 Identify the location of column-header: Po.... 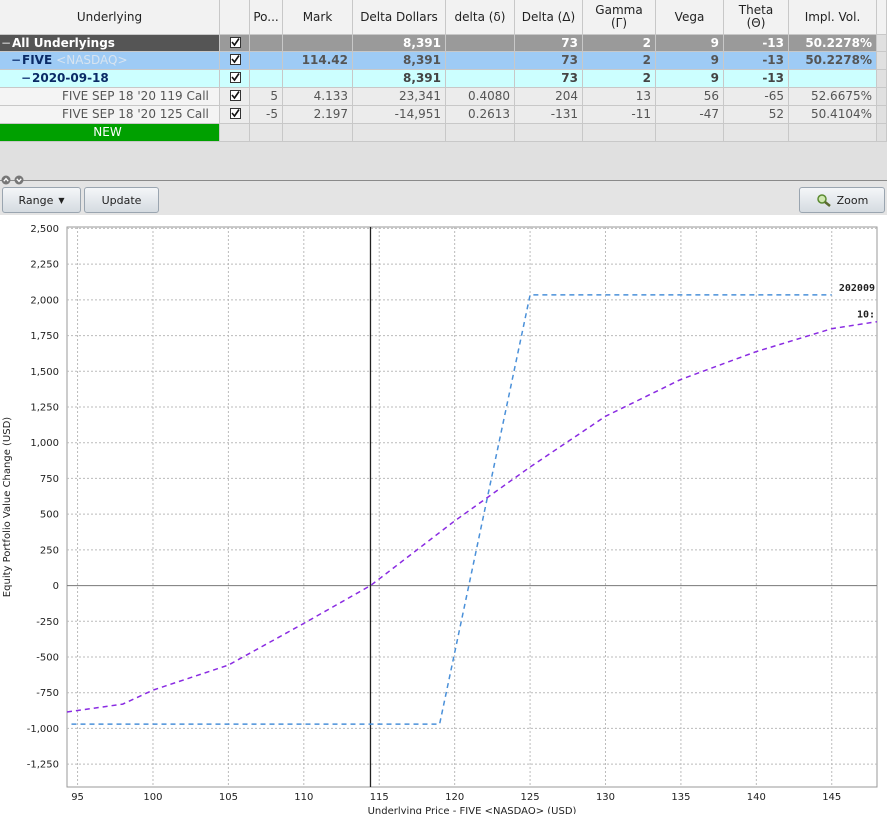
(266, 17).